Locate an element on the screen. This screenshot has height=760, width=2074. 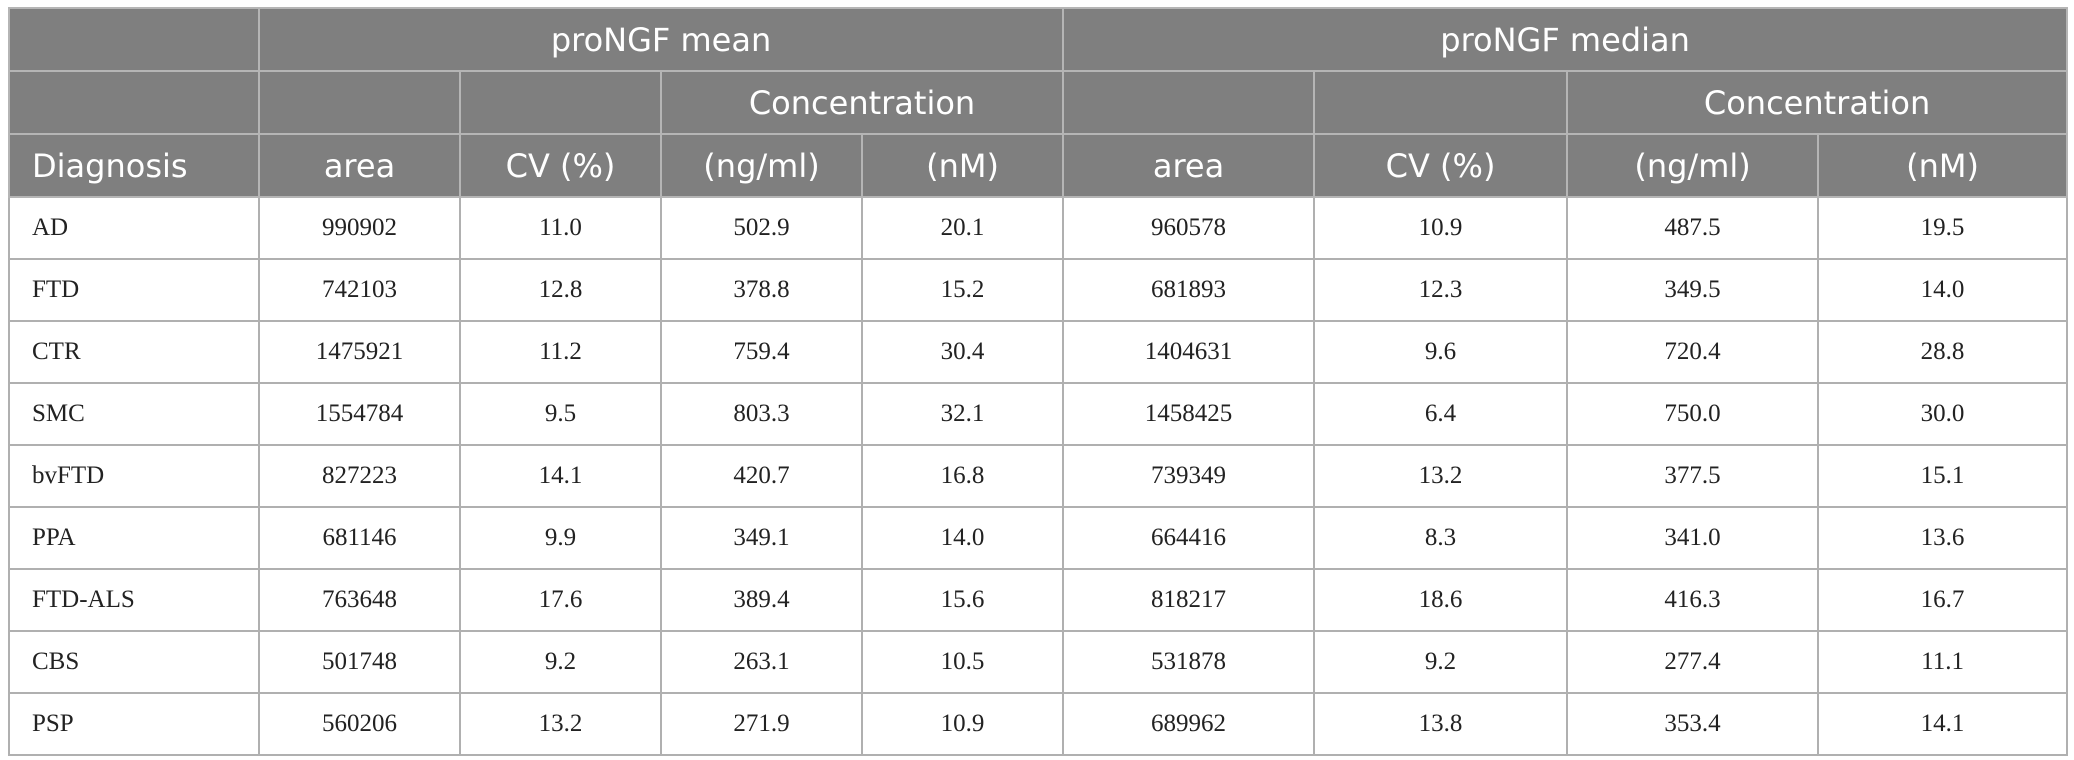
cell: 720.4 is located at coordinates (1693, 352).